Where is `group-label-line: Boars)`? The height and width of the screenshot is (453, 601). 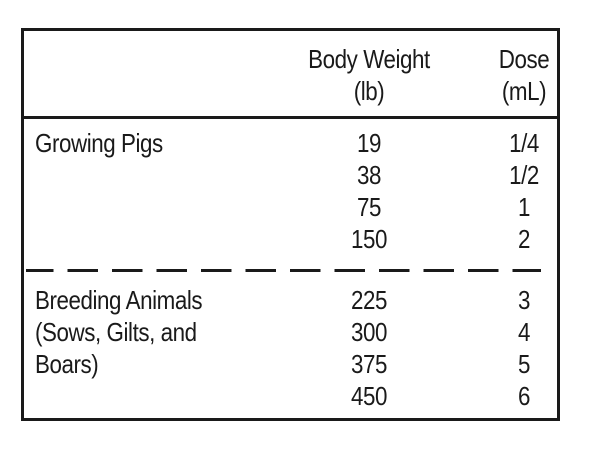
group-label-line: Boars) is located at coordinates (67, 364).